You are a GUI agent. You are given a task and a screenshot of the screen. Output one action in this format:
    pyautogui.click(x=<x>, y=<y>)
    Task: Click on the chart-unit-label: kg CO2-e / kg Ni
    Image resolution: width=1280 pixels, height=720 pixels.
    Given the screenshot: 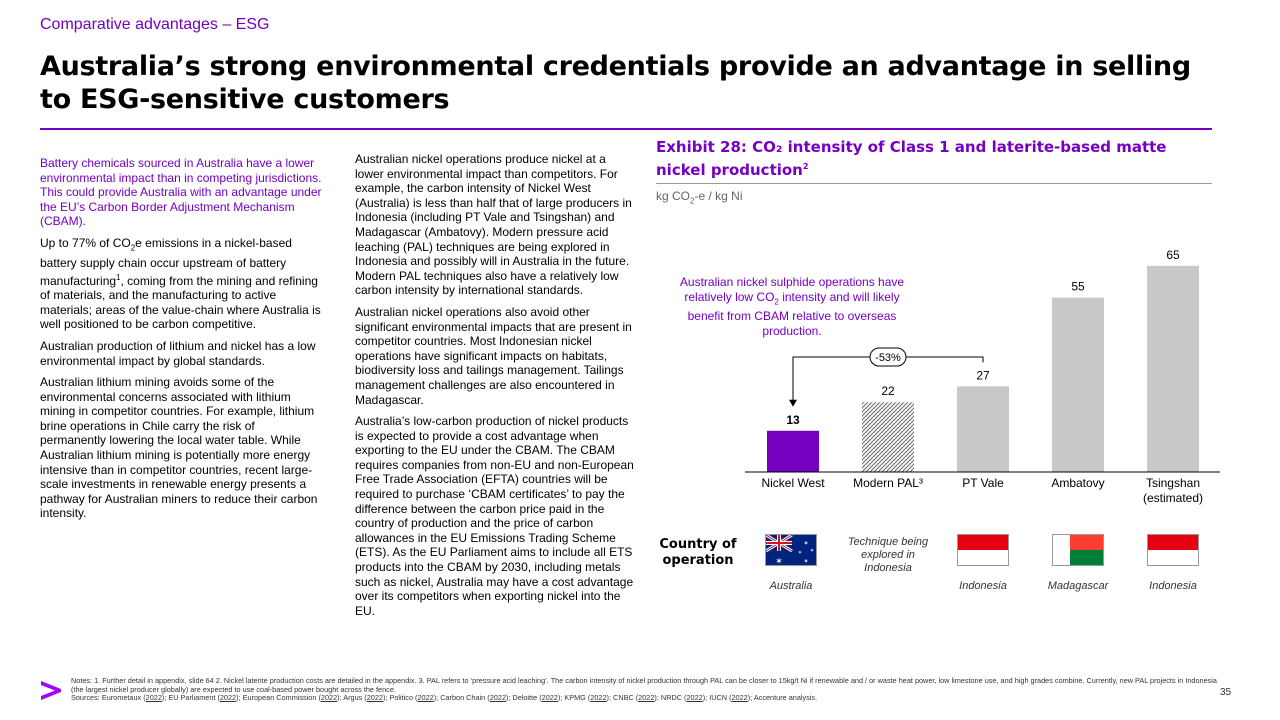 What is the action you would take?
    pyautogui.click(x=699, y=197)
    